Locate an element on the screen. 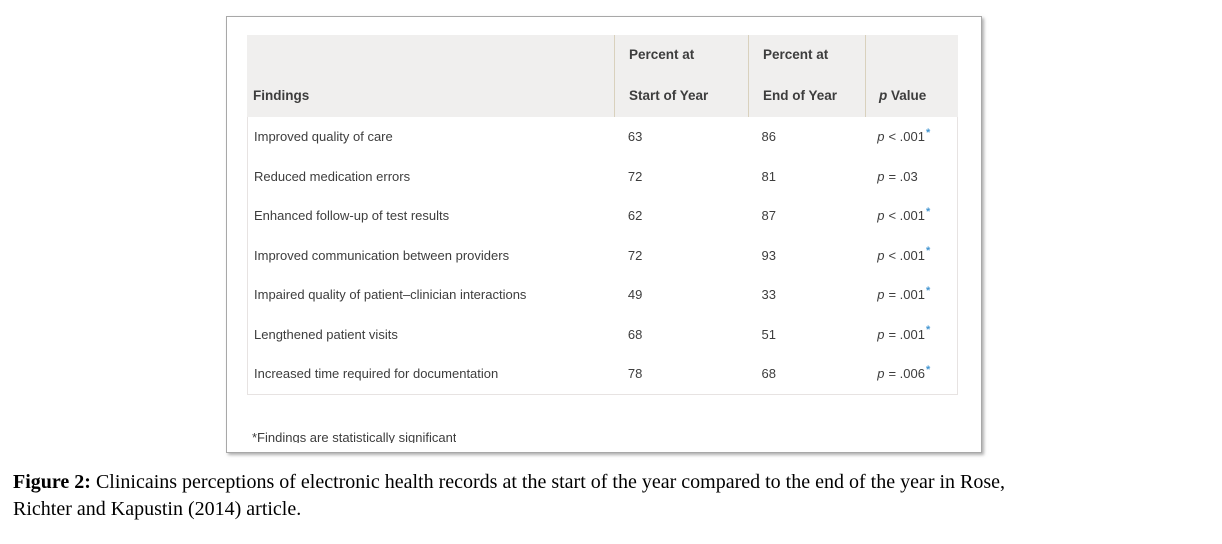  start-percent-cell: 62 is located at coordinates (635, 216).